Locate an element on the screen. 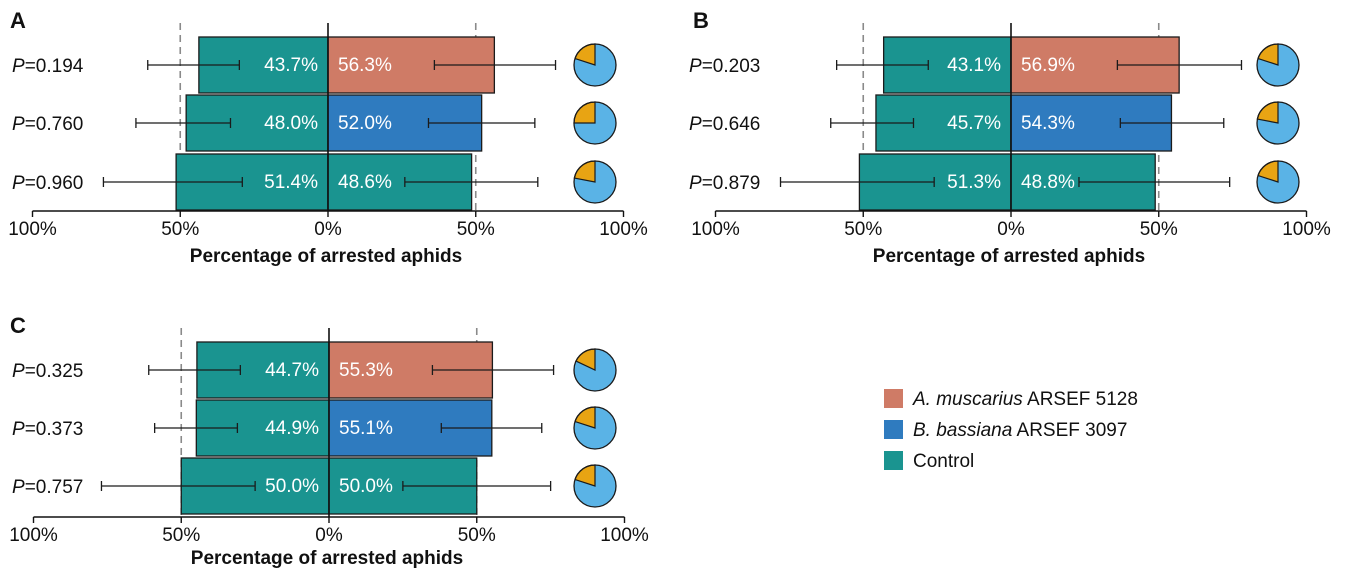 Image resolution: width=1358 pixels, height=571 pixels. bar-row: 44.9% 55.1% P=0.373 is located at coordinates (314, 428).